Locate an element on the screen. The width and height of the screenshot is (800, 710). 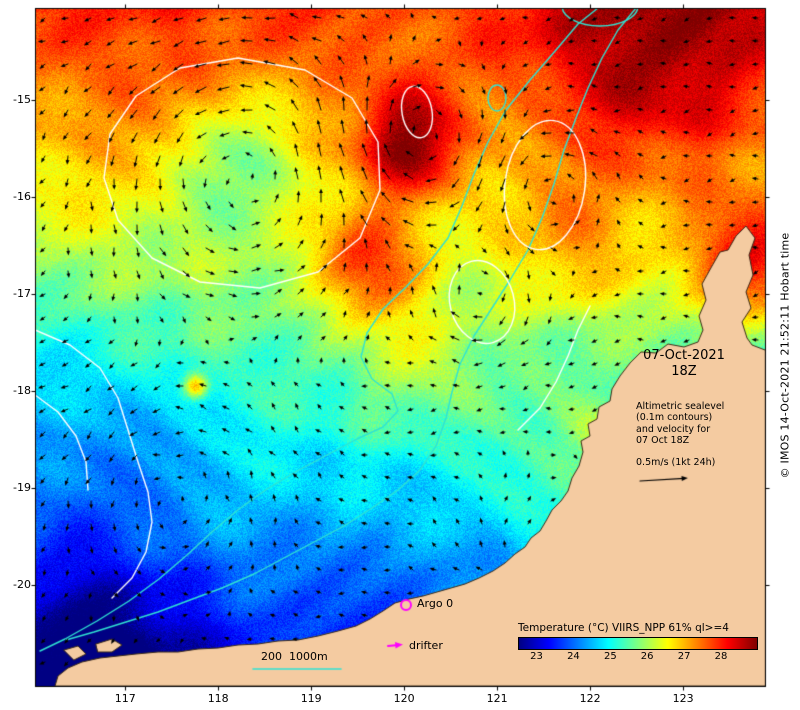
copyright-text: © IMOS 14-Oct-2021 21:52:11 Hobart time is located at coordinates (785, 355).